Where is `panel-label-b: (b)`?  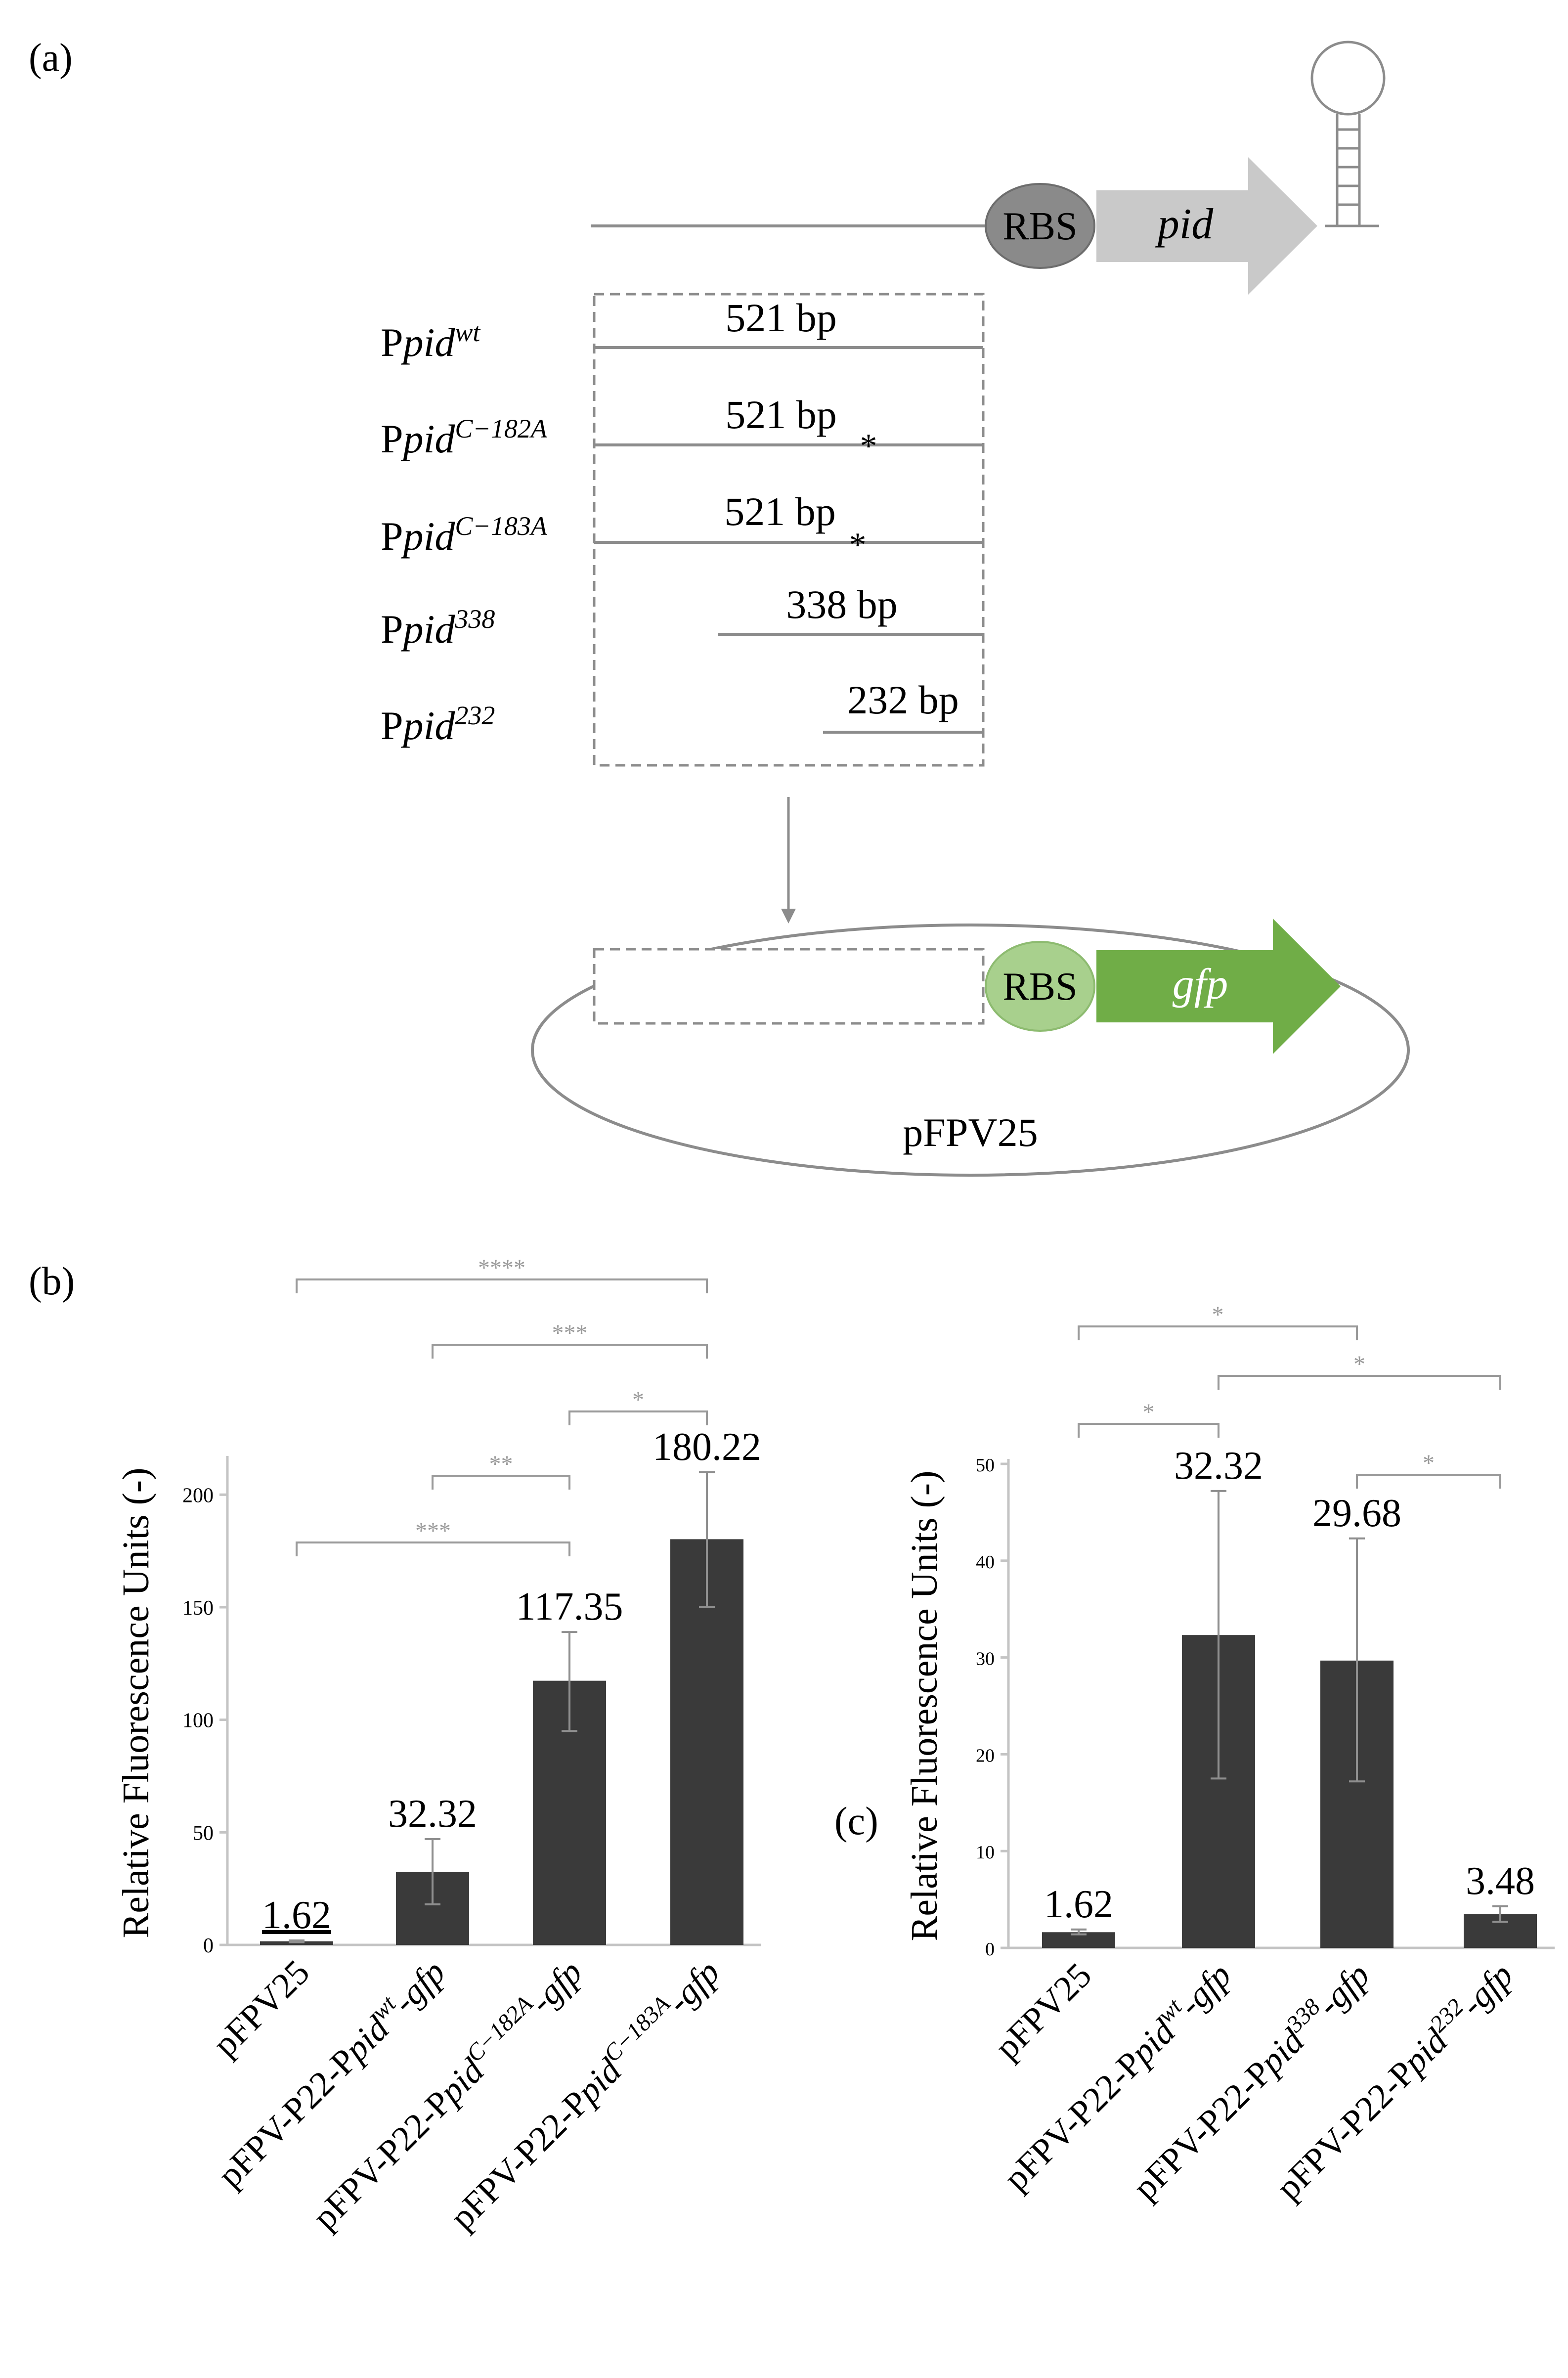 panel-label-b: (b) is located at coordinates (52, 1281).